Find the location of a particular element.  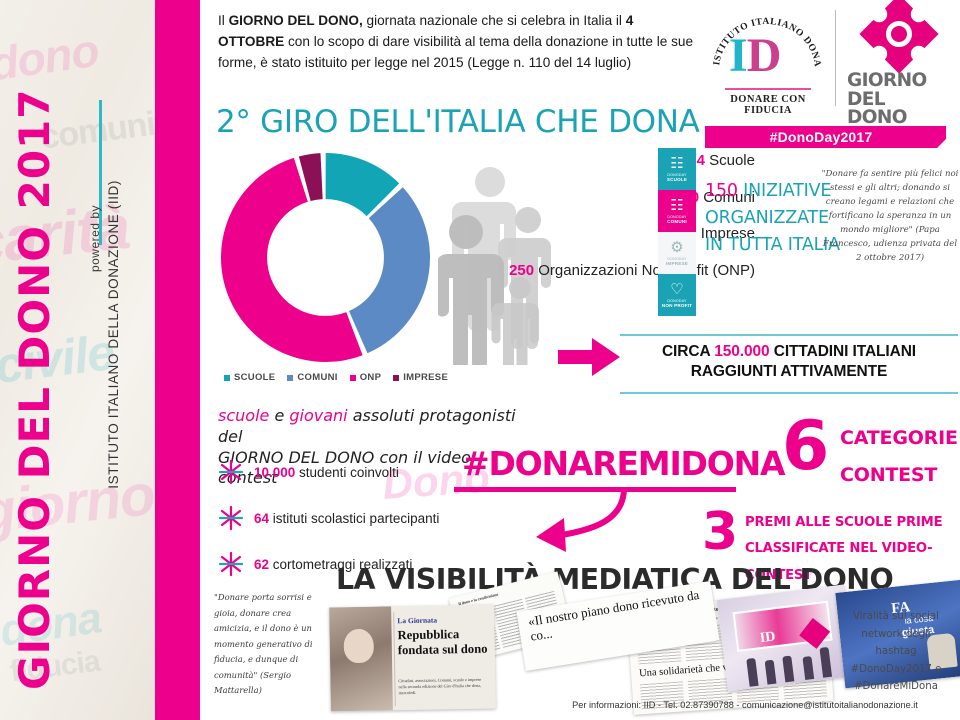

social-line4: #DonoDay2017 e is located at coordinates (896, 669).